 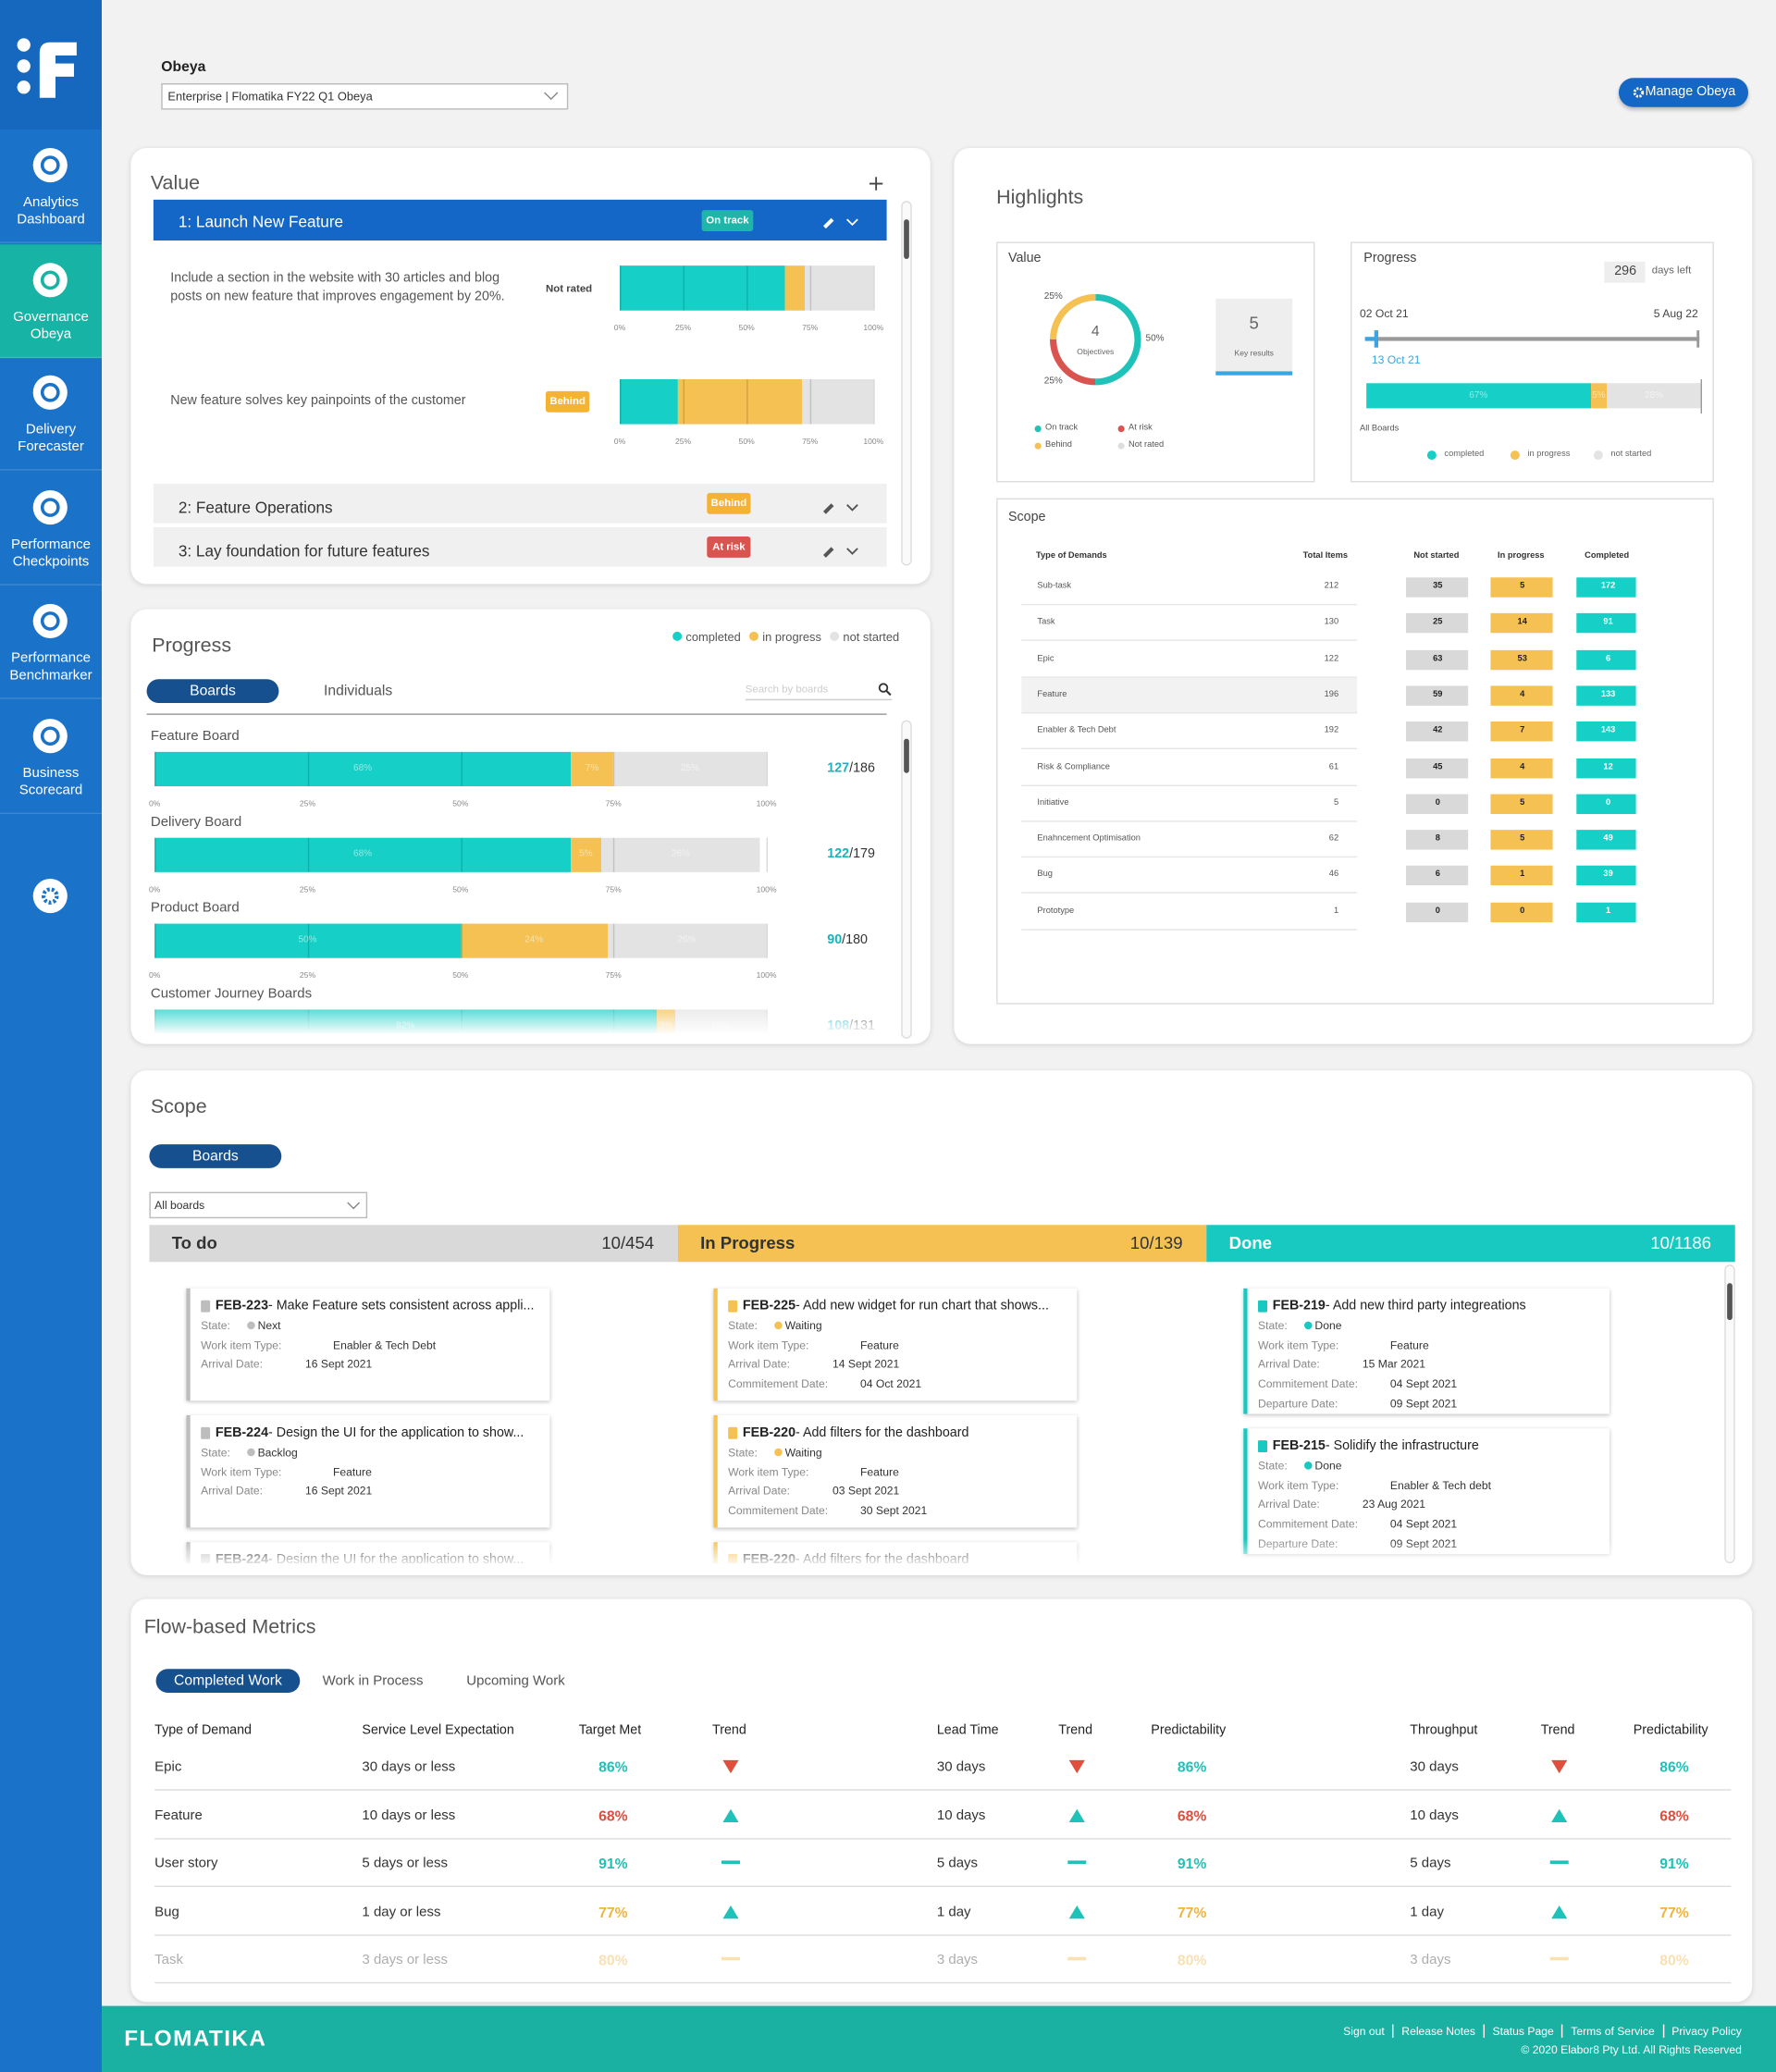 What do you see at coordinates (24, 66) in the screenshot?
I see `logo-dot` at bounding box center [24, 66].